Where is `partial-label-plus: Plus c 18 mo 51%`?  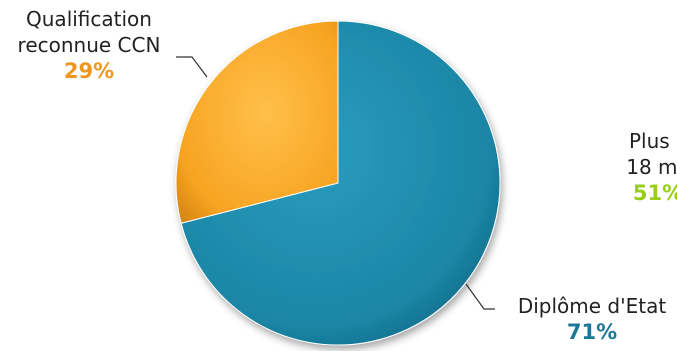 partial-label-plus: Plus c 18 mo 51% is located at coordinates (637, 167).